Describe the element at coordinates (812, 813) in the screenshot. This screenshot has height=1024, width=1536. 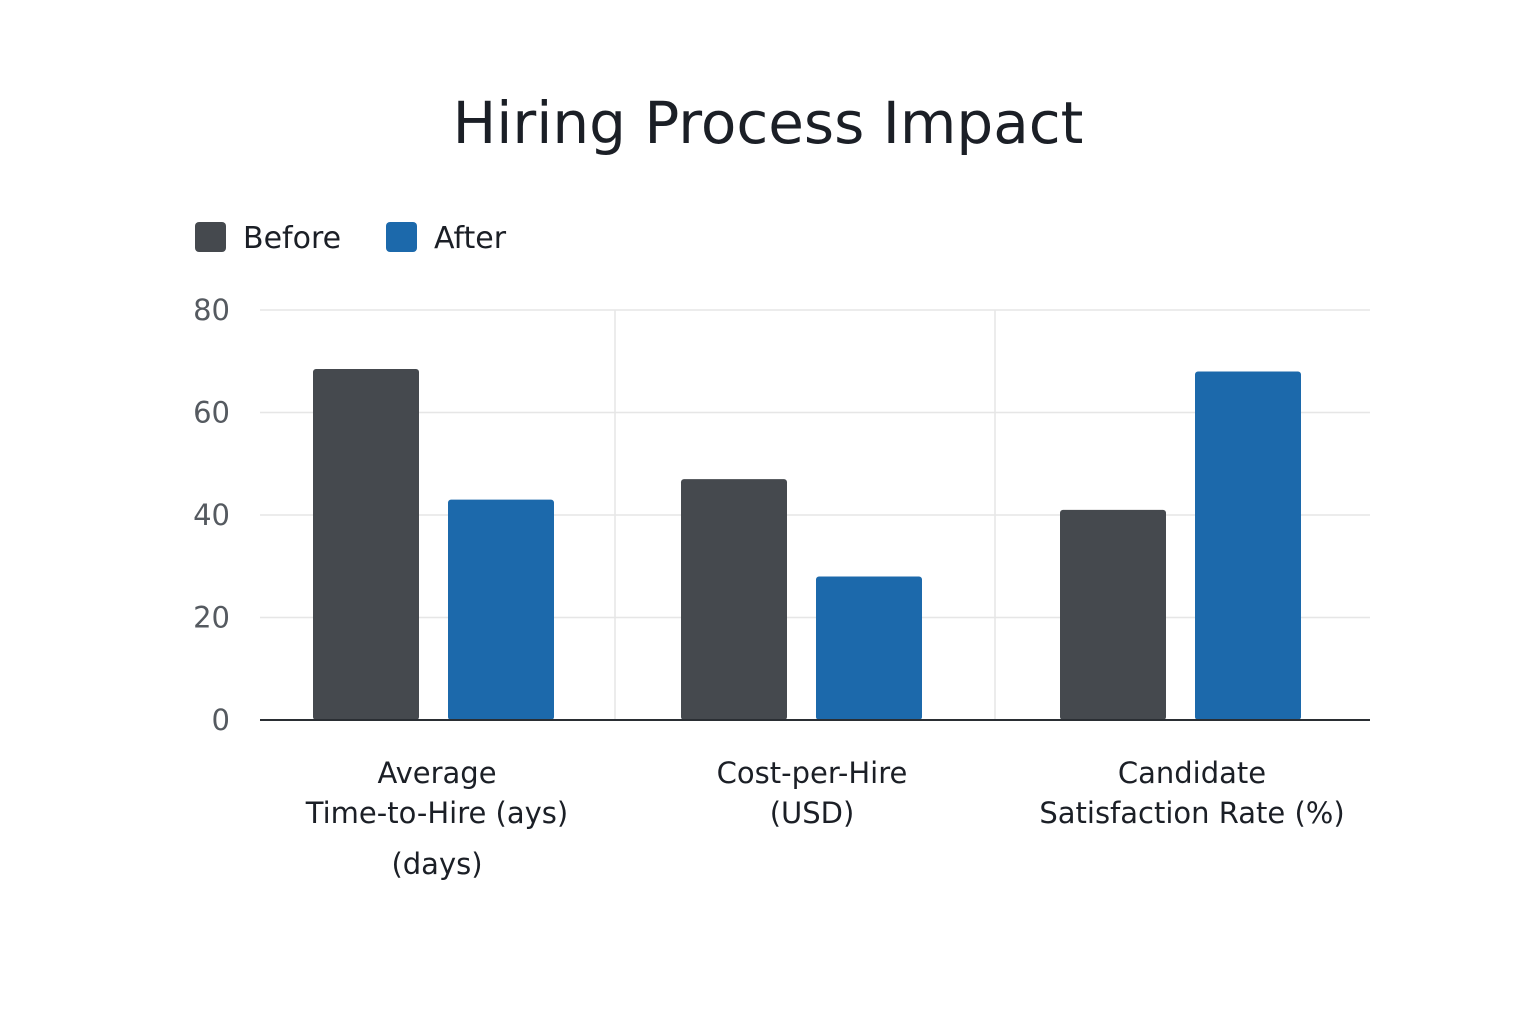
I see `x-category-label: (USD)` at that location.